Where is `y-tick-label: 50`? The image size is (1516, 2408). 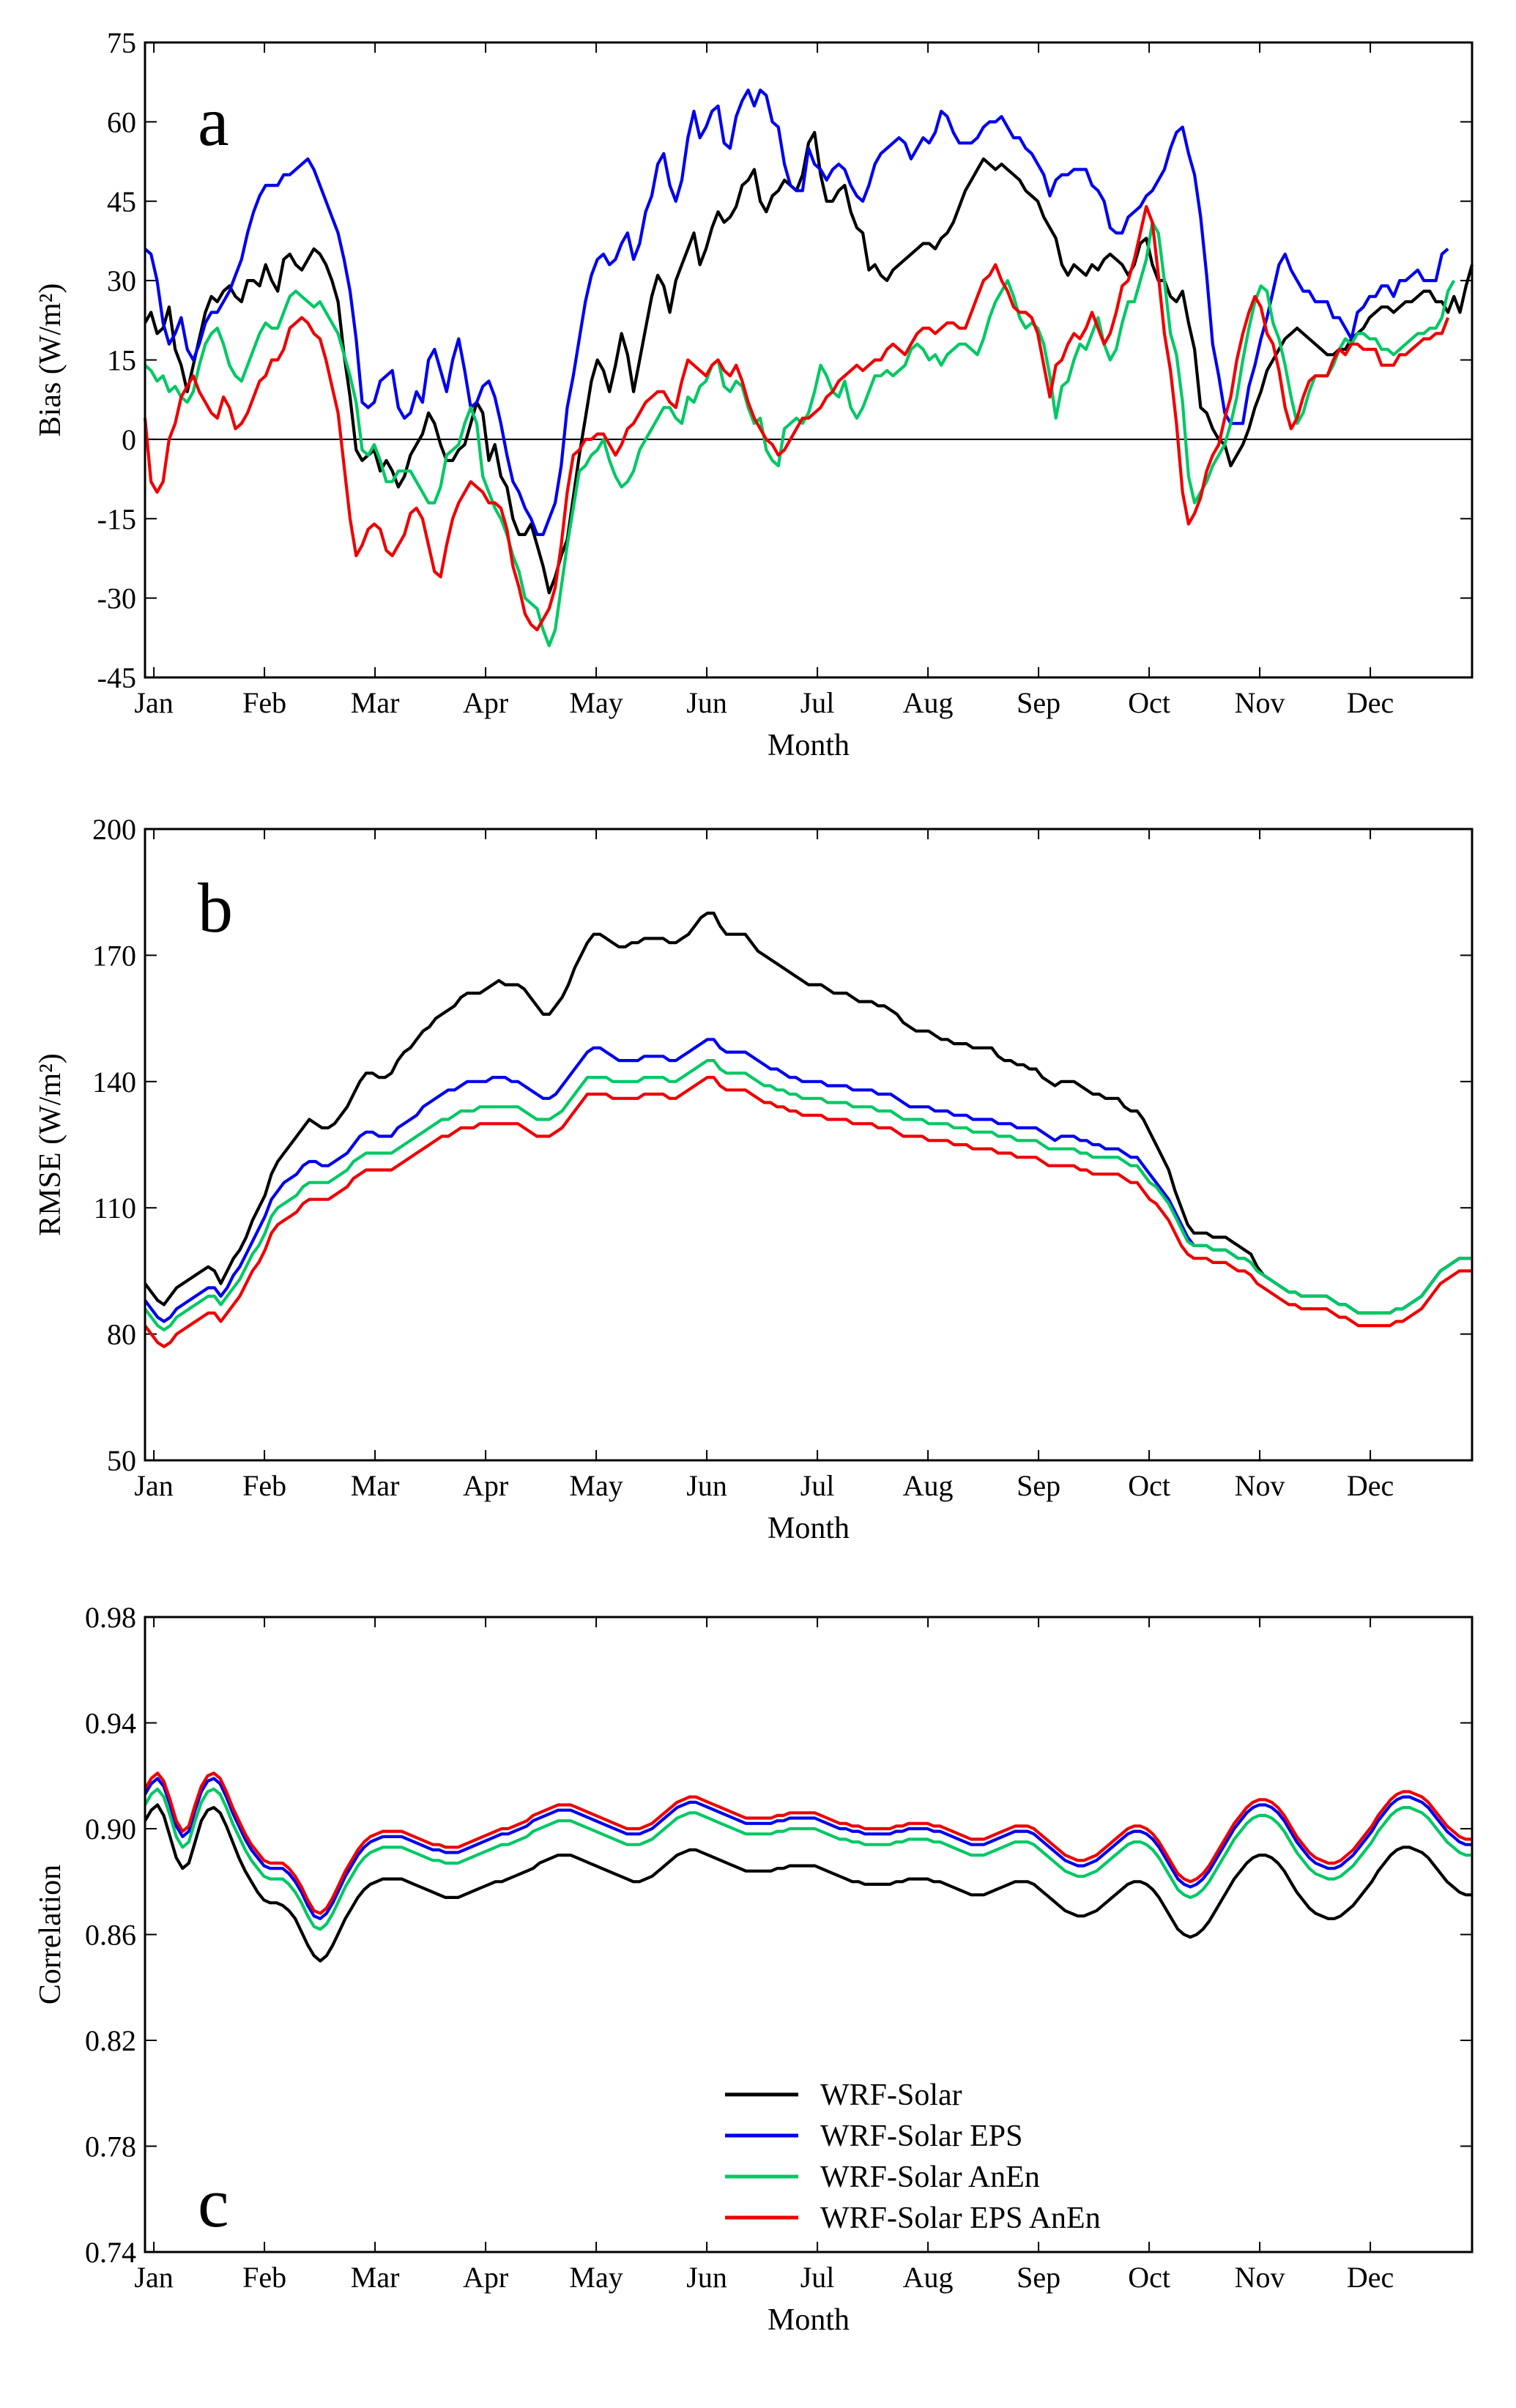 y-tick-label: 50 is located at coordinates (121, 1460).